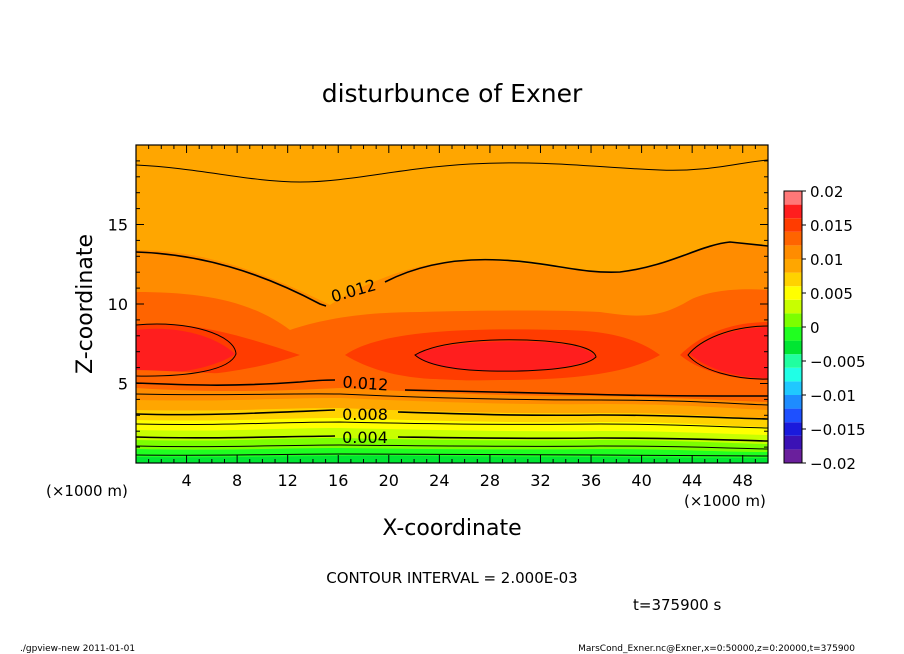 This screenshot has height=654, width=904. Describe the element at coordinates (833, 464) in the screenshot. I see `colorbar-tick-label: −0.02` at that location.